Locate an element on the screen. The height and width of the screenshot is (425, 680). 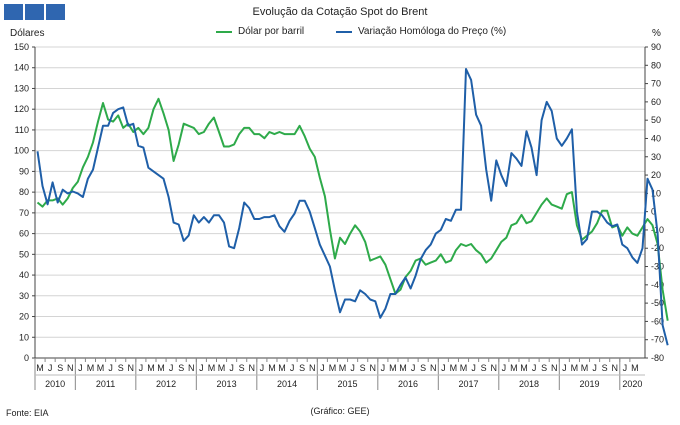
left-tick-label: 10 is located at coordinates (24, 337).